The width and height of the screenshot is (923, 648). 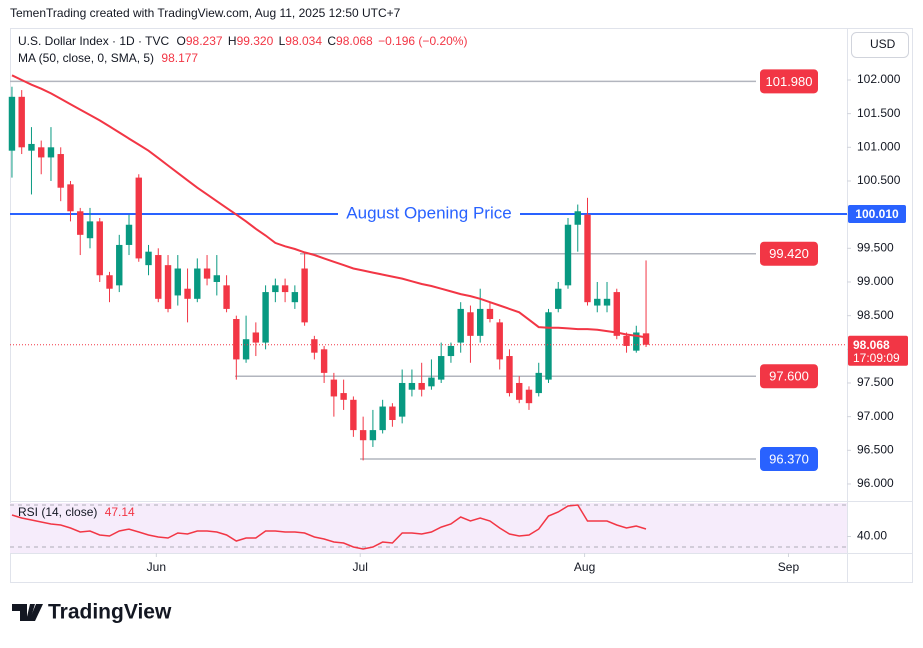 I want to click on y-tick-label: 100.500, so click(x=879, y=180).